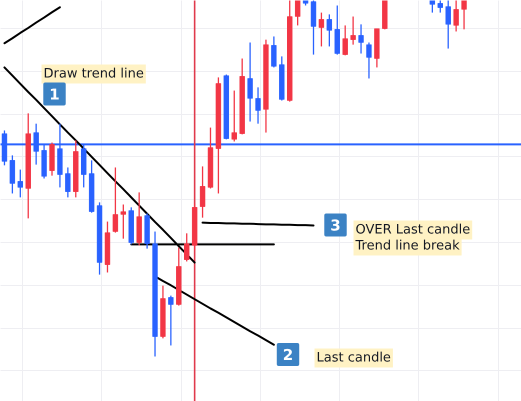 Image resolution: width=521 pixels, height=401 pixels. Describe the element at coordinates (54, 95) in the screenshot. I see `annotation: 1` at that location.